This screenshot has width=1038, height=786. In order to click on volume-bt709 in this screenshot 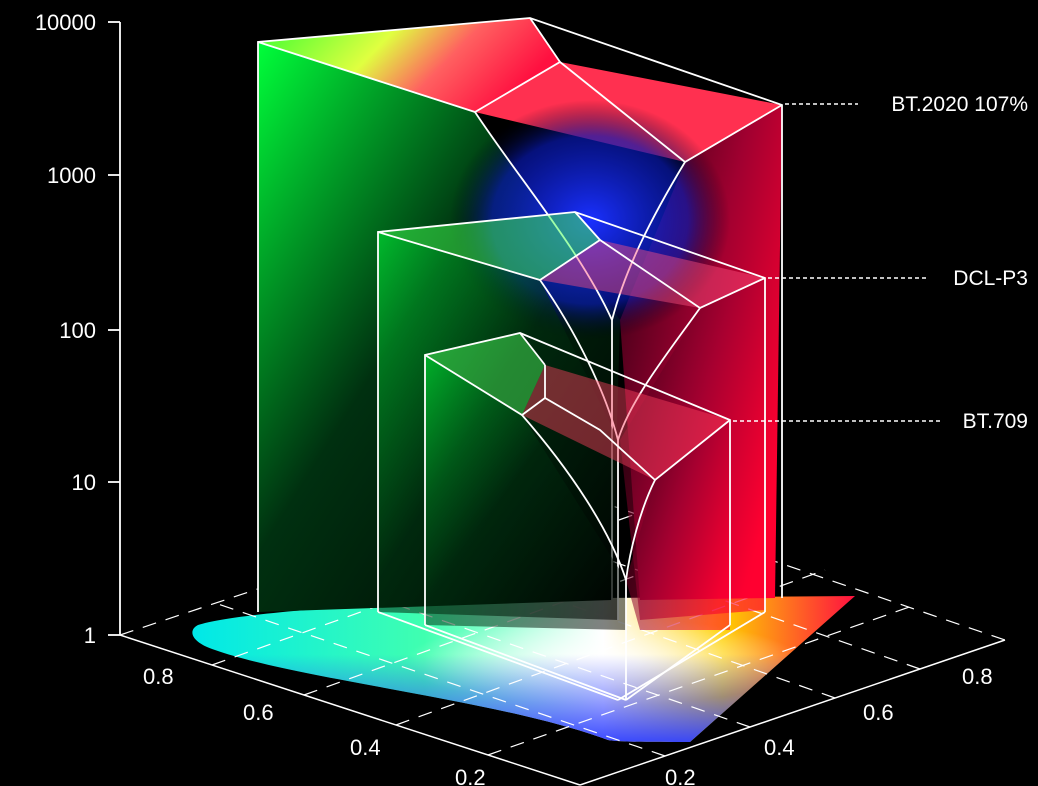, I will do `click(577, 516)`.